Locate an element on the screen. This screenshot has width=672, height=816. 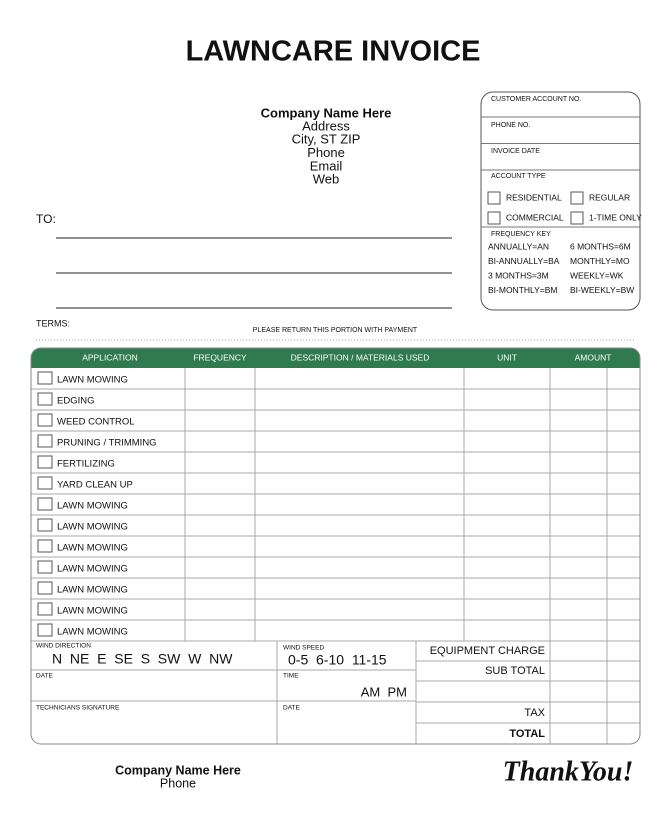
frequency-key: BI-MONTHLY=BM is located at coordinates (523, 290).